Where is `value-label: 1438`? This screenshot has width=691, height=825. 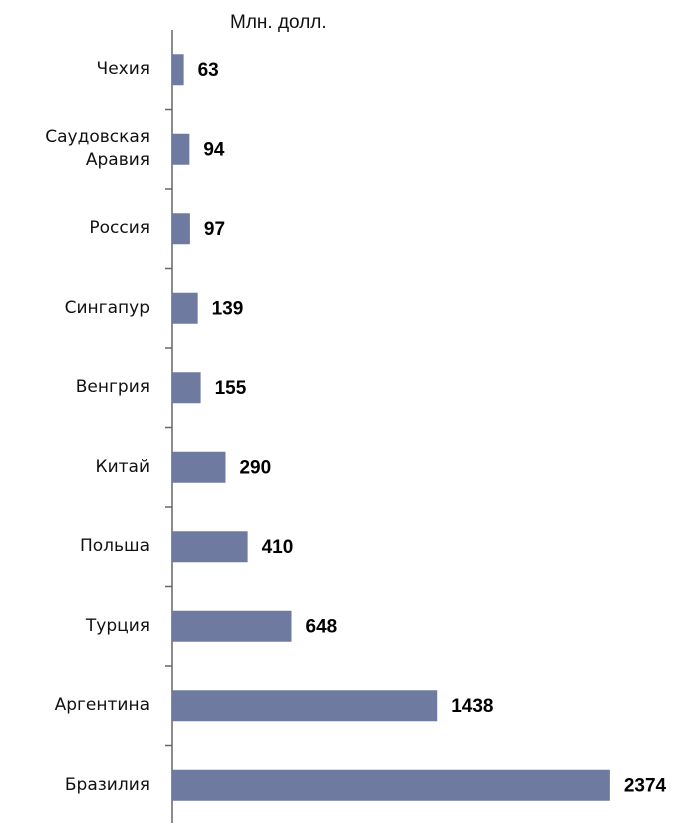 value-label: 1438 is located at coordinates (472, 706).